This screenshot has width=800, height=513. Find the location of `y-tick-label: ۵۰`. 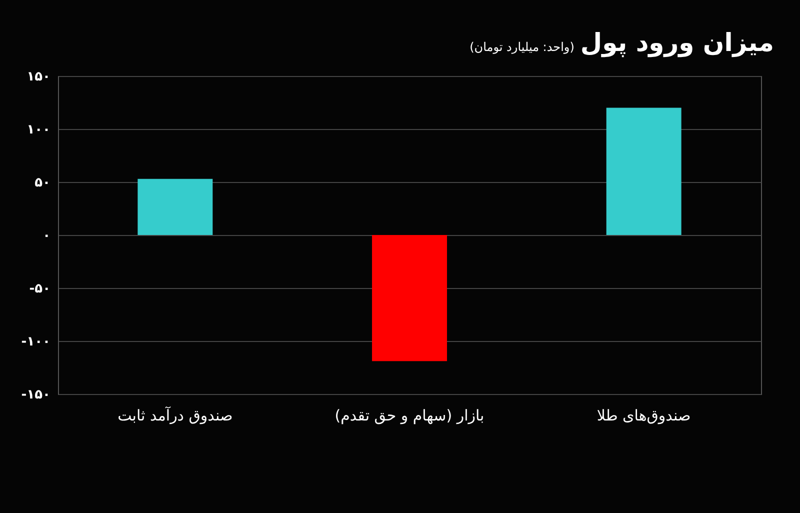

y-tick-label: ۵۰ is located at coordinates (42, 183).